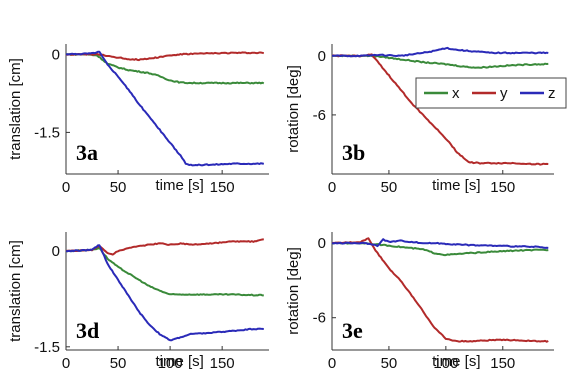 The width and height of the screenshot is (571, 372). What do you see at coordinates (352, 330) in the screenshot?
I see `panel-label: 3e` at bounding box center [352, 330].